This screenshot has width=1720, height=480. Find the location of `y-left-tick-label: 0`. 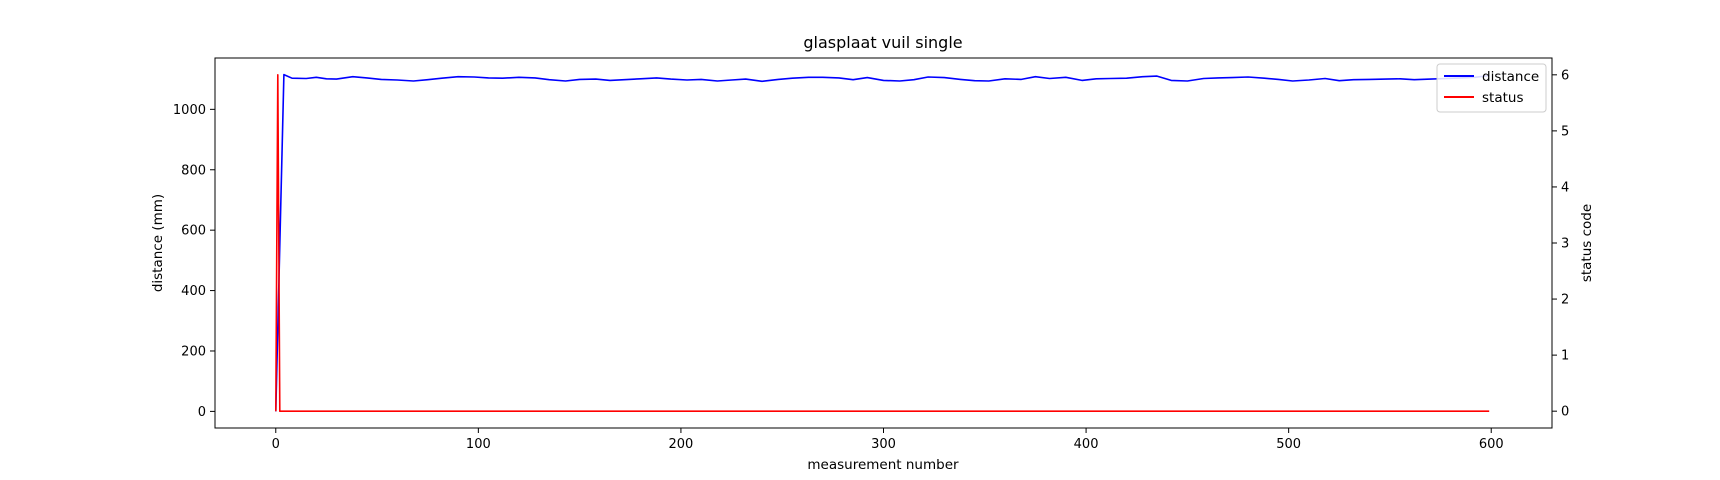

y-left-tick-label: 0 is located at coordinates (202, 412).